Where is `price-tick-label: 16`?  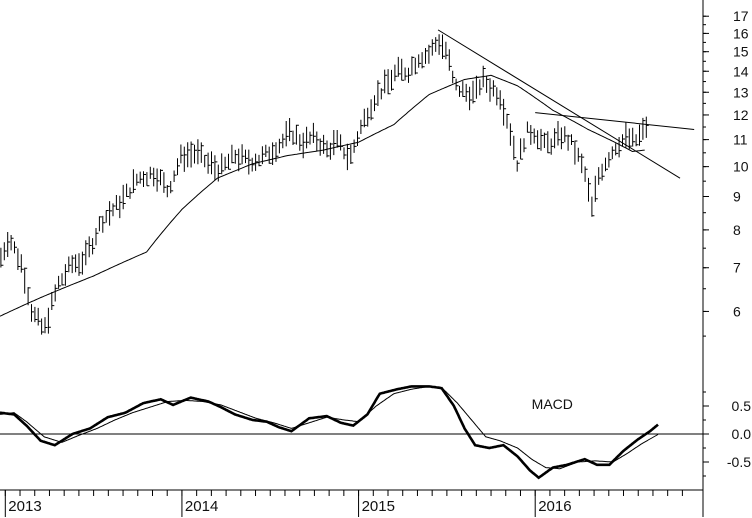
price-tick-label: 16 is located at coordinates (741, 33).